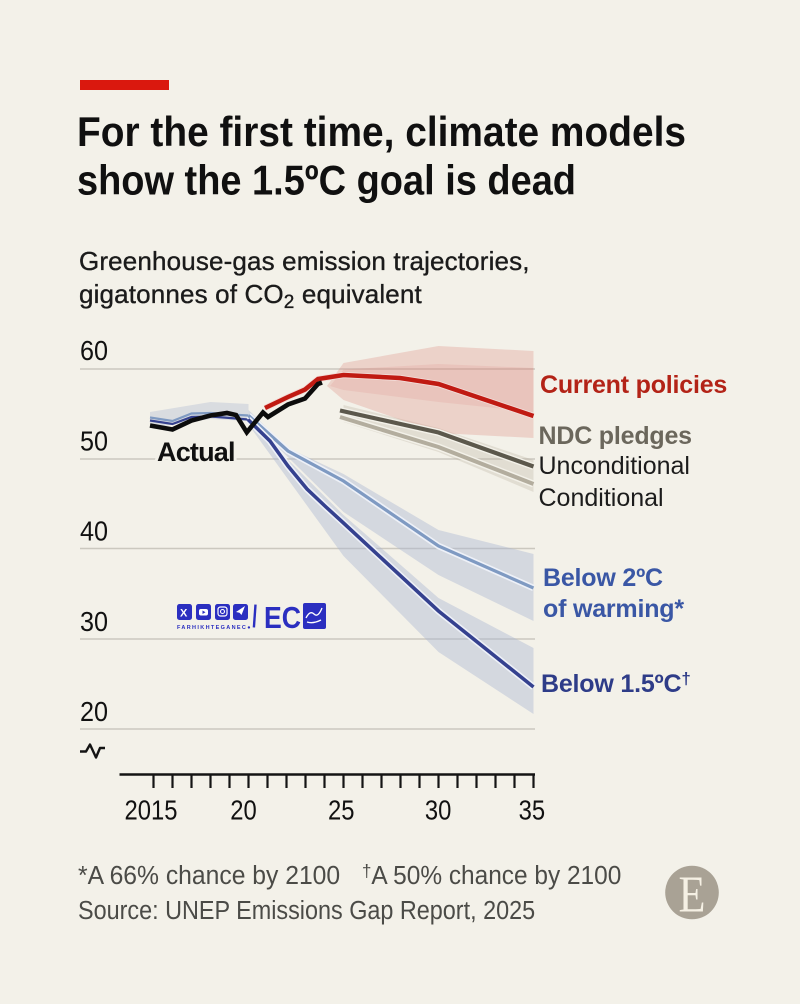 Image resolution: width=800 pixels, height=1004 pixels. Describe the element at coordinates (94, 531) in the screenshot. I see `svg-text: 40` at that location.